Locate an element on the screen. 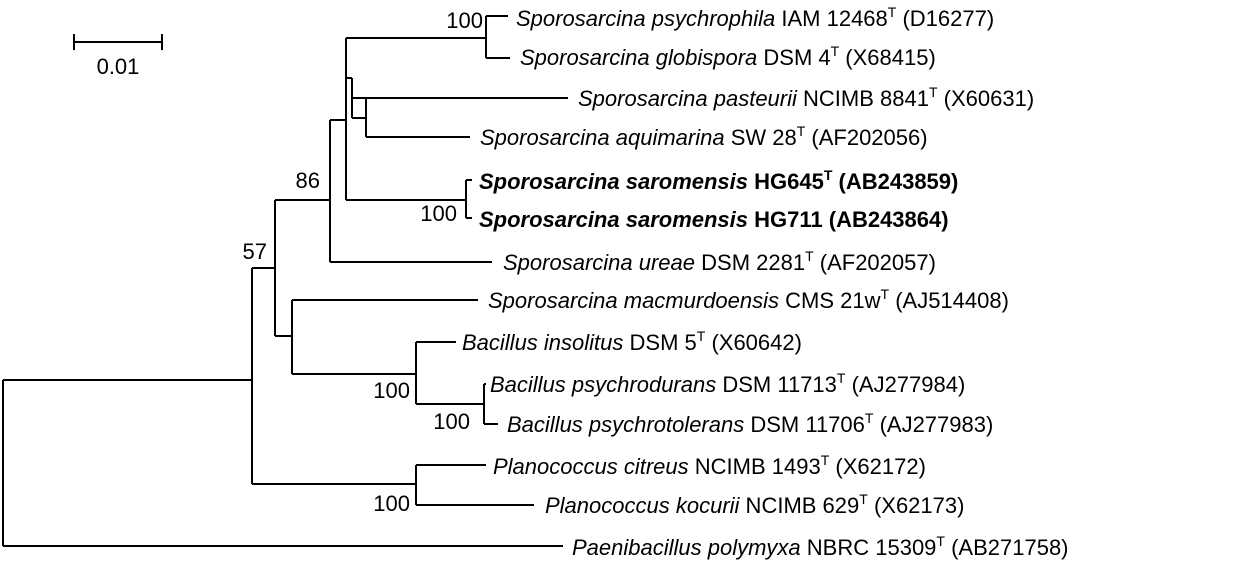 Image resolution: width=1243 pixels, height=564 pixels. strain-name: DSM 5 is located at coordinates (659, 342).